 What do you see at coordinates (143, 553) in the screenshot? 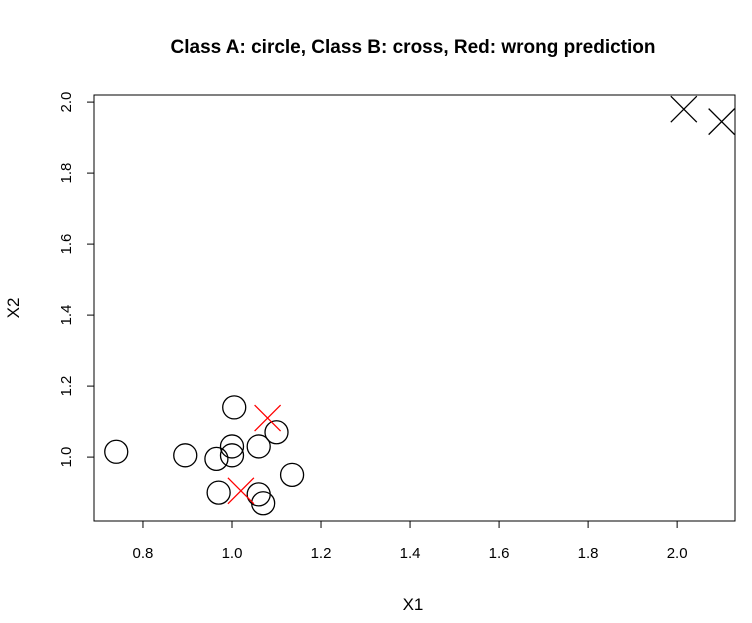
I see `x-tick-label: 0.8` at bounding box center [143, 553].